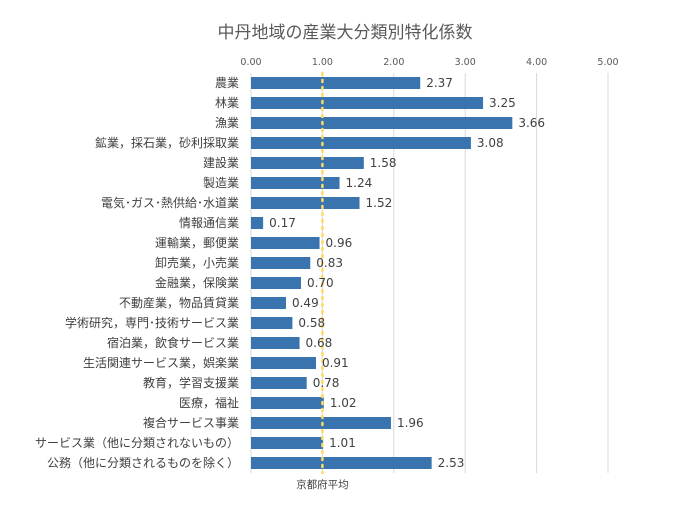 This screenshot has width=690, height=505. Describe the element at coordinates (221, 162) in the screenshot. I see `category-label: 建設業` at that location.